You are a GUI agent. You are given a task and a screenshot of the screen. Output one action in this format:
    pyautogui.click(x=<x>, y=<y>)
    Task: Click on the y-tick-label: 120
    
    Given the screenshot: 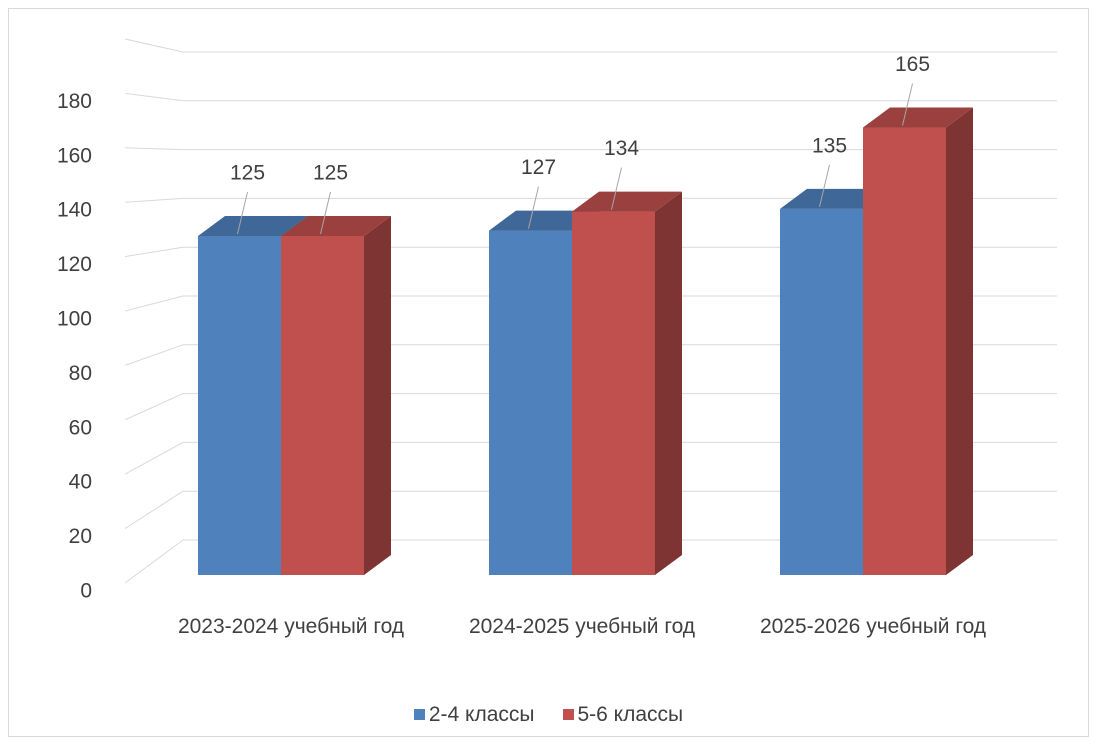 What is the action you would take?
    pyautogui.click(x=74, y=264)
    